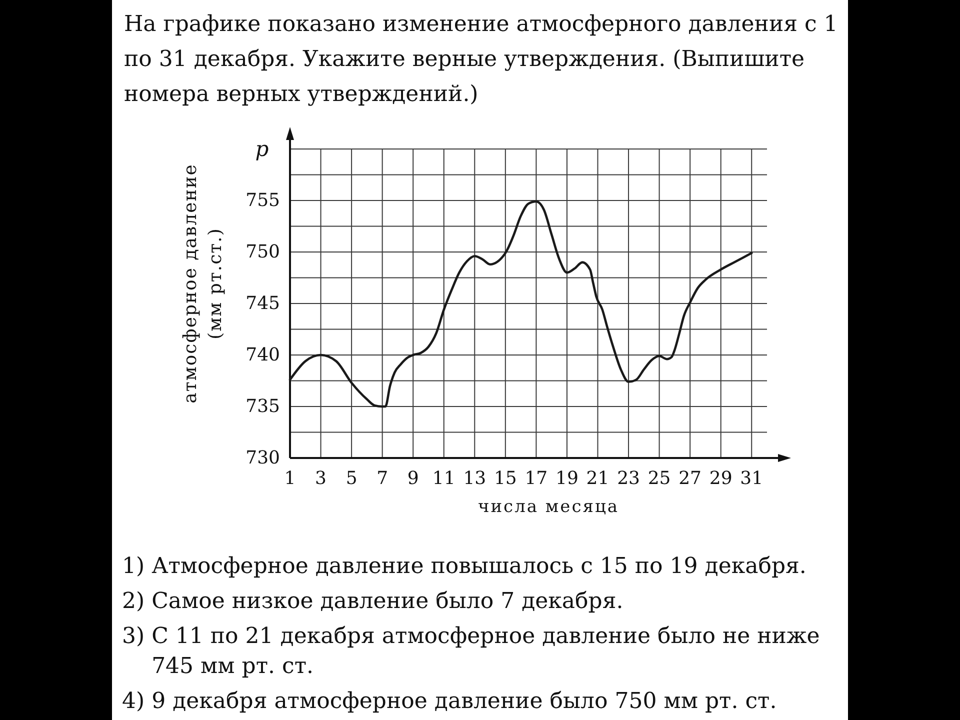  I want to click on chart-title: На графике показано изменение атмосферного давления с 1 по 31 декабря. Укажите верные утверждения. (Выпишите номера верных утверждений.), so click(481, 59).